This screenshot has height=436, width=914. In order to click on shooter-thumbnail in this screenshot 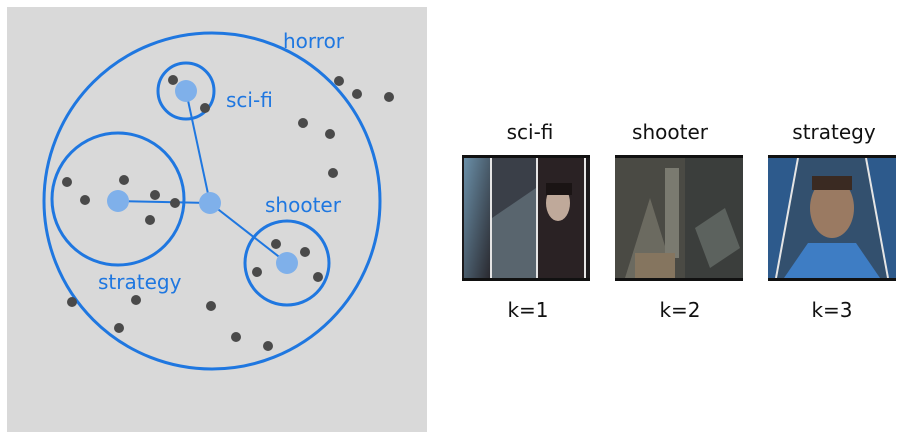, I will do `click(679, 218)`.